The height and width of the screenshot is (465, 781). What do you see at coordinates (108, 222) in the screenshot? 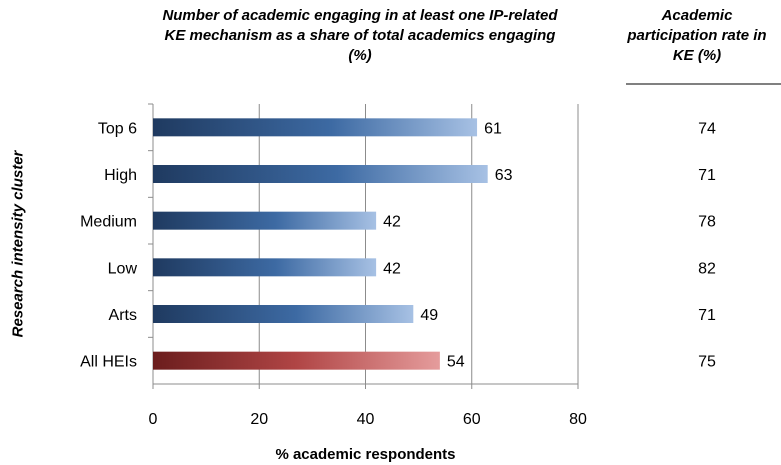
I see `category-label: Medium` at bounding box center [108, 222].